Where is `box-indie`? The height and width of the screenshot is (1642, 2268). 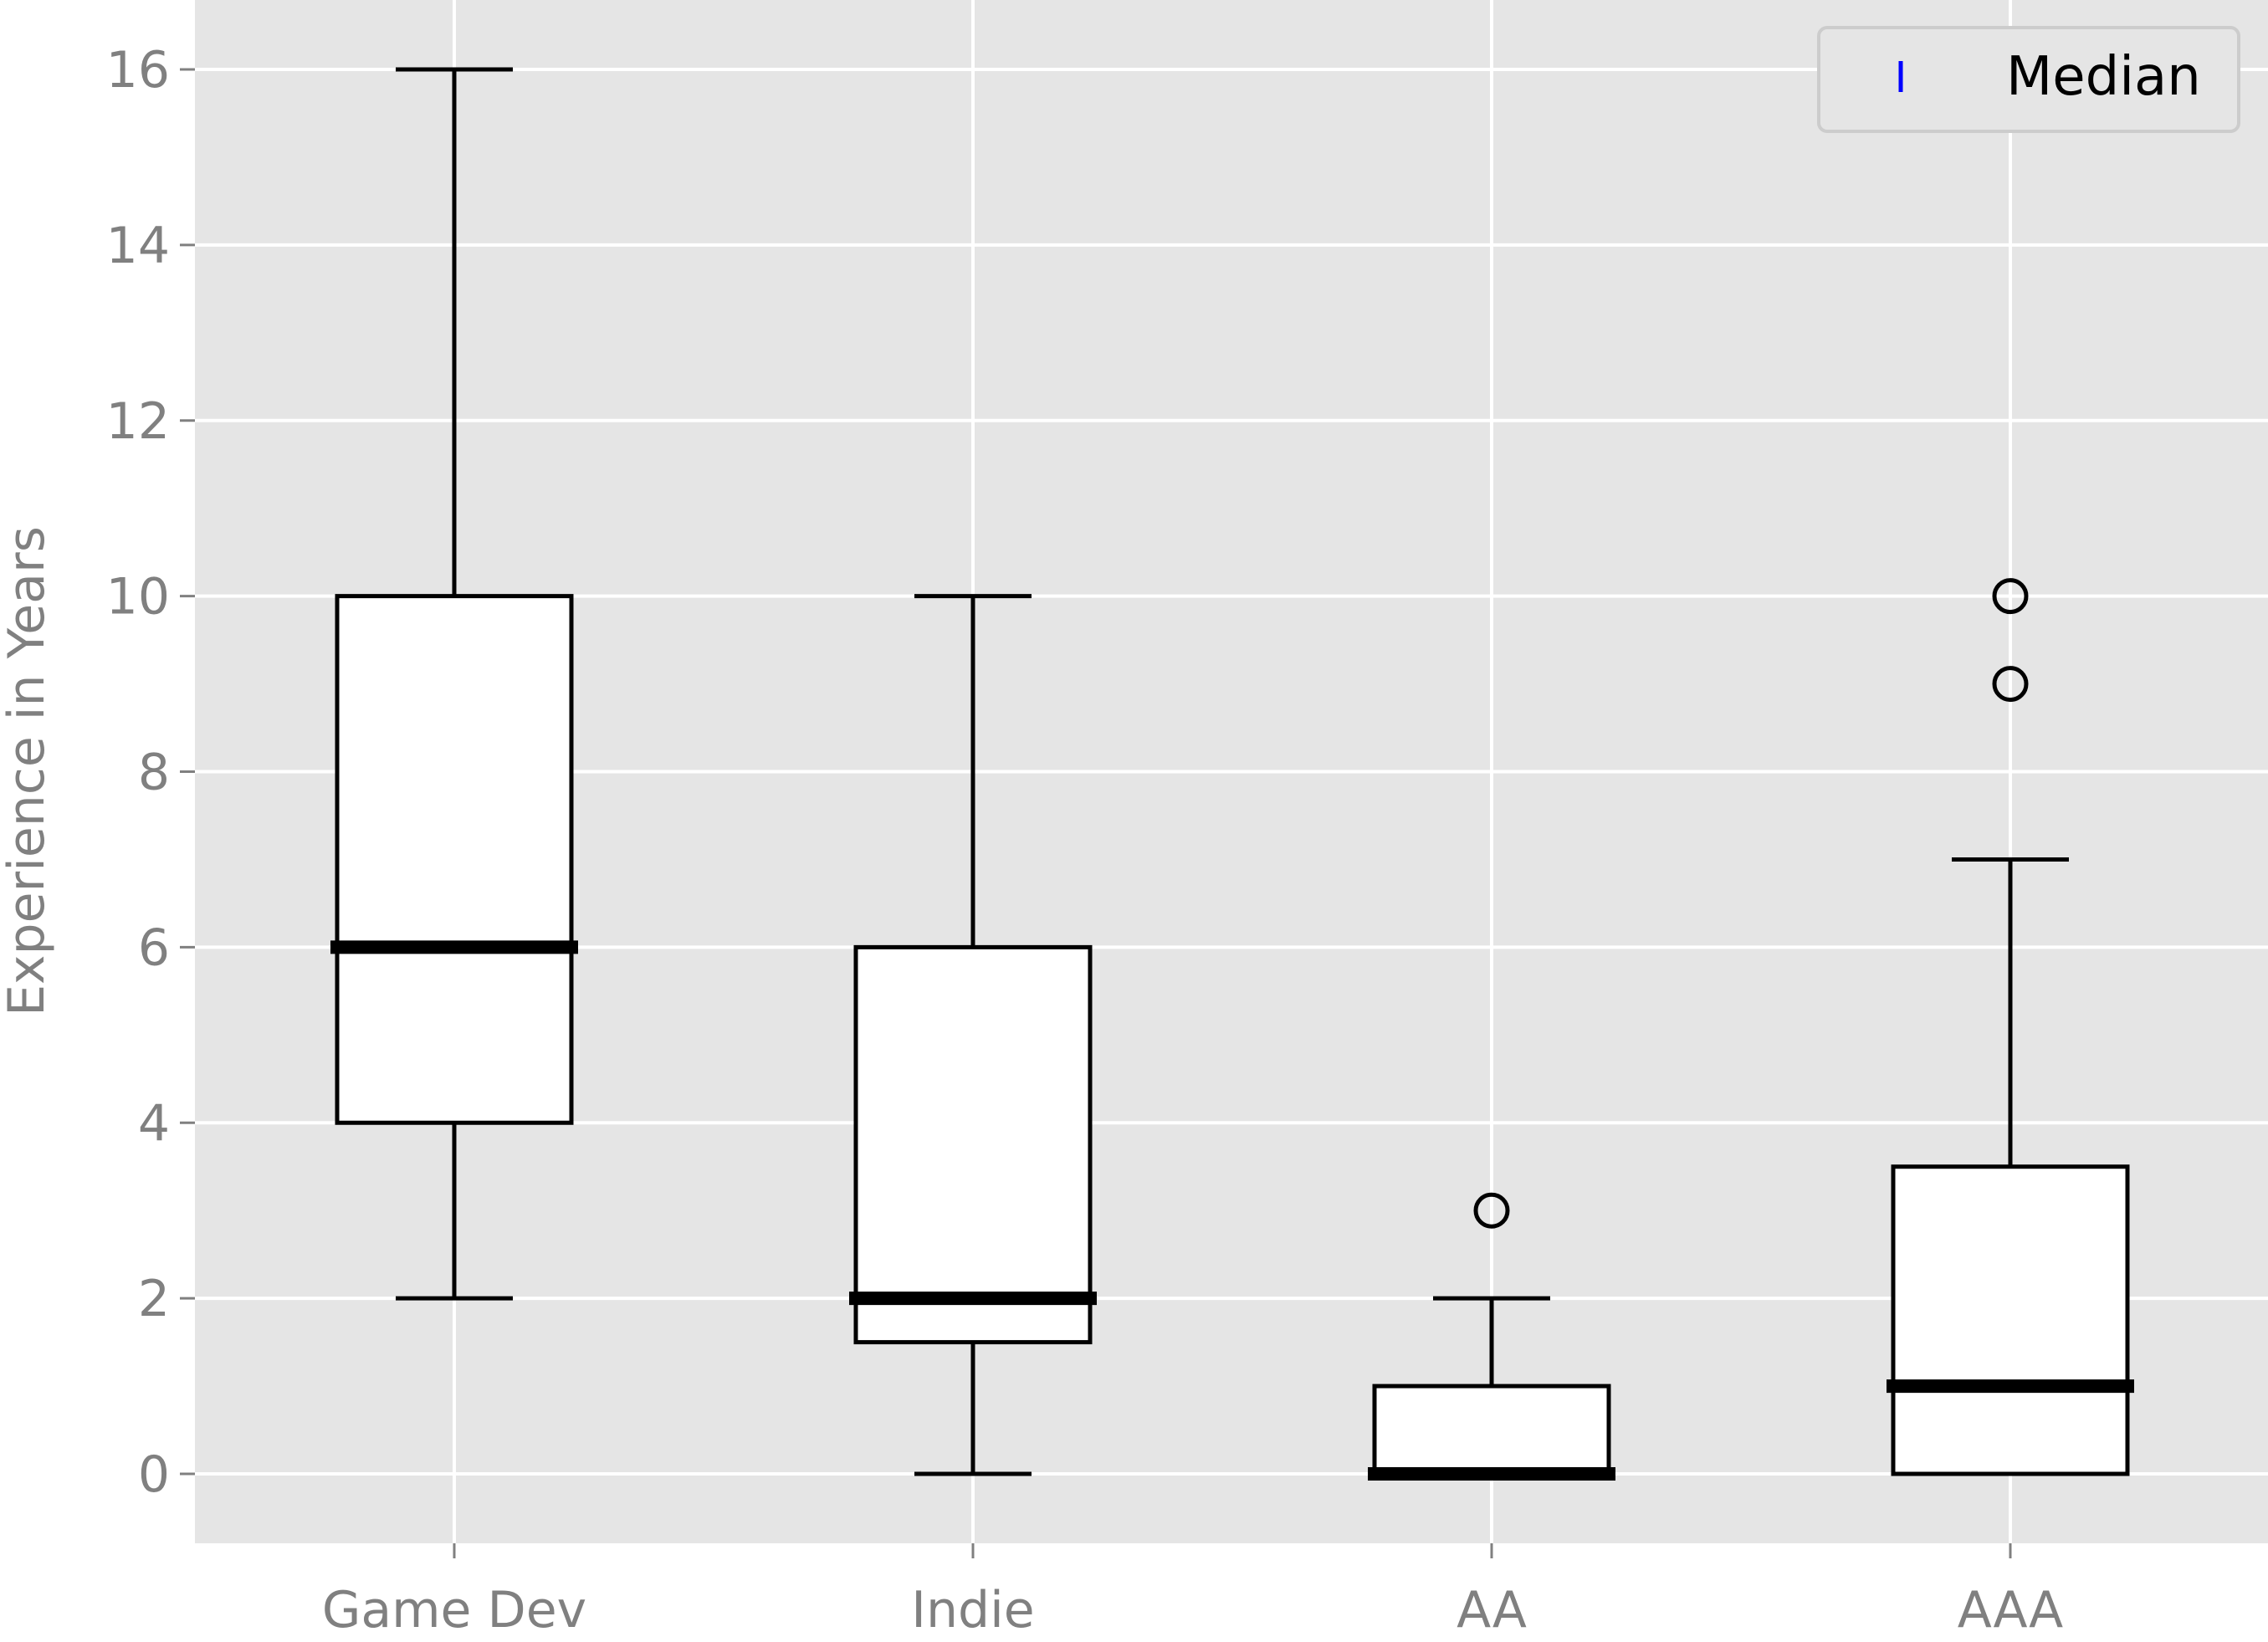 box-indie is located at coordinates (973, 1035).